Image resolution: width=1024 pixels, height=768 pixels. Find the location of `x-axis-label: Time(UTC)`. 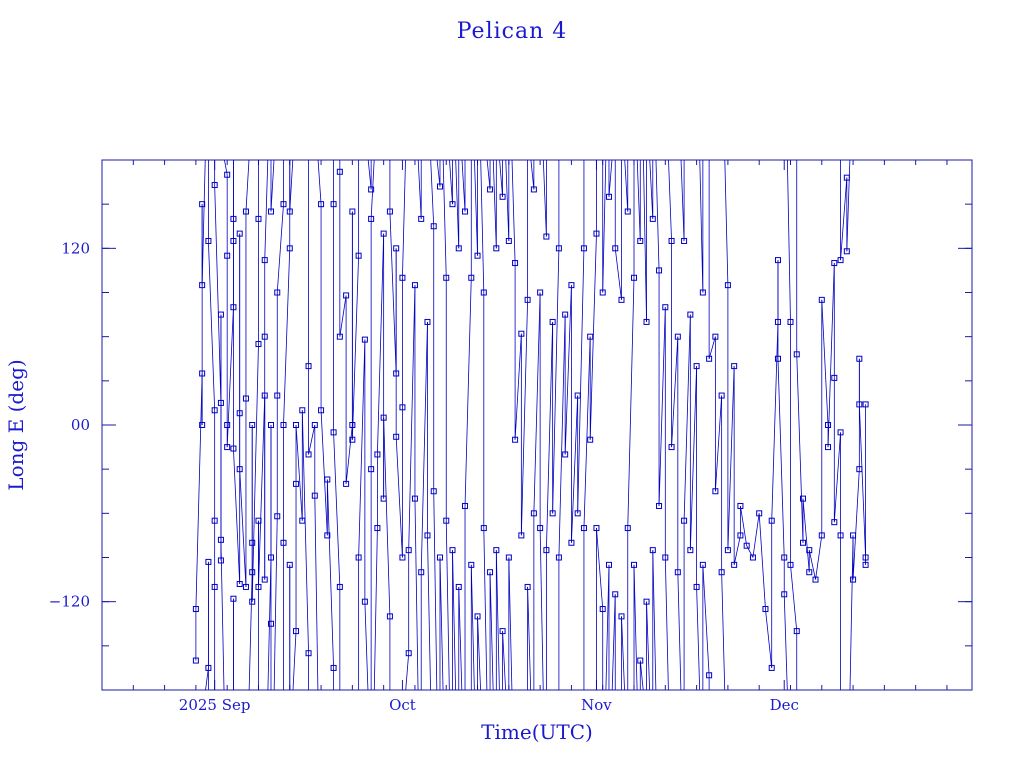

x-axis-label: Time(UTC) is located at coordinates (537, 732).